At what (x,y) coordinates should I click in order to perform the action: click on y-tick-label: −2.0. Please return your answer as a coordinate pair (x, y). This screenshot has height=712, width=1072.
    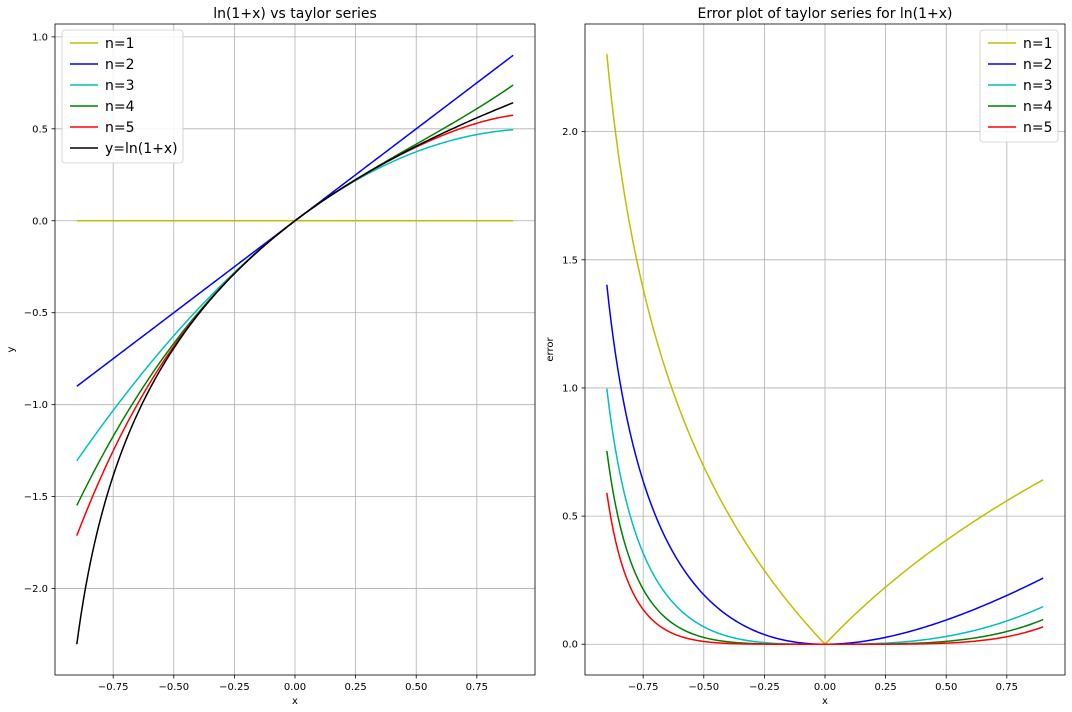
    Looking at the image, I should click on (36, 589).